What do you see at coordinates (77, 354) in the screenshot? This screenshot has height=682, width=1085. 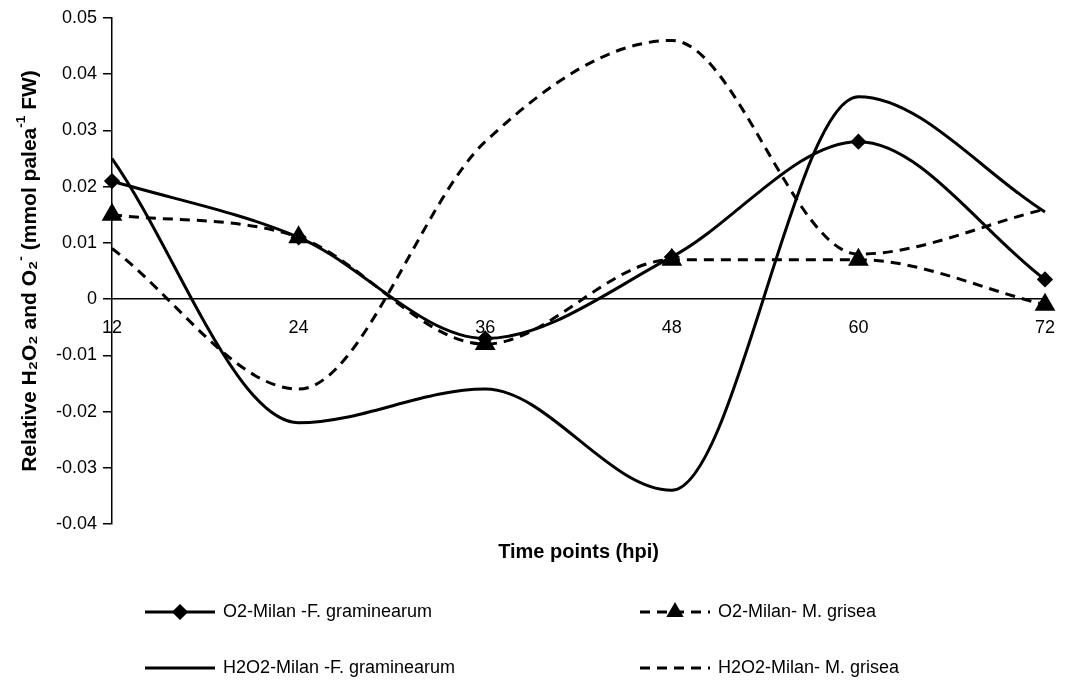 I see `y-tick-label: -0.01` at bounding box center [77, 354].